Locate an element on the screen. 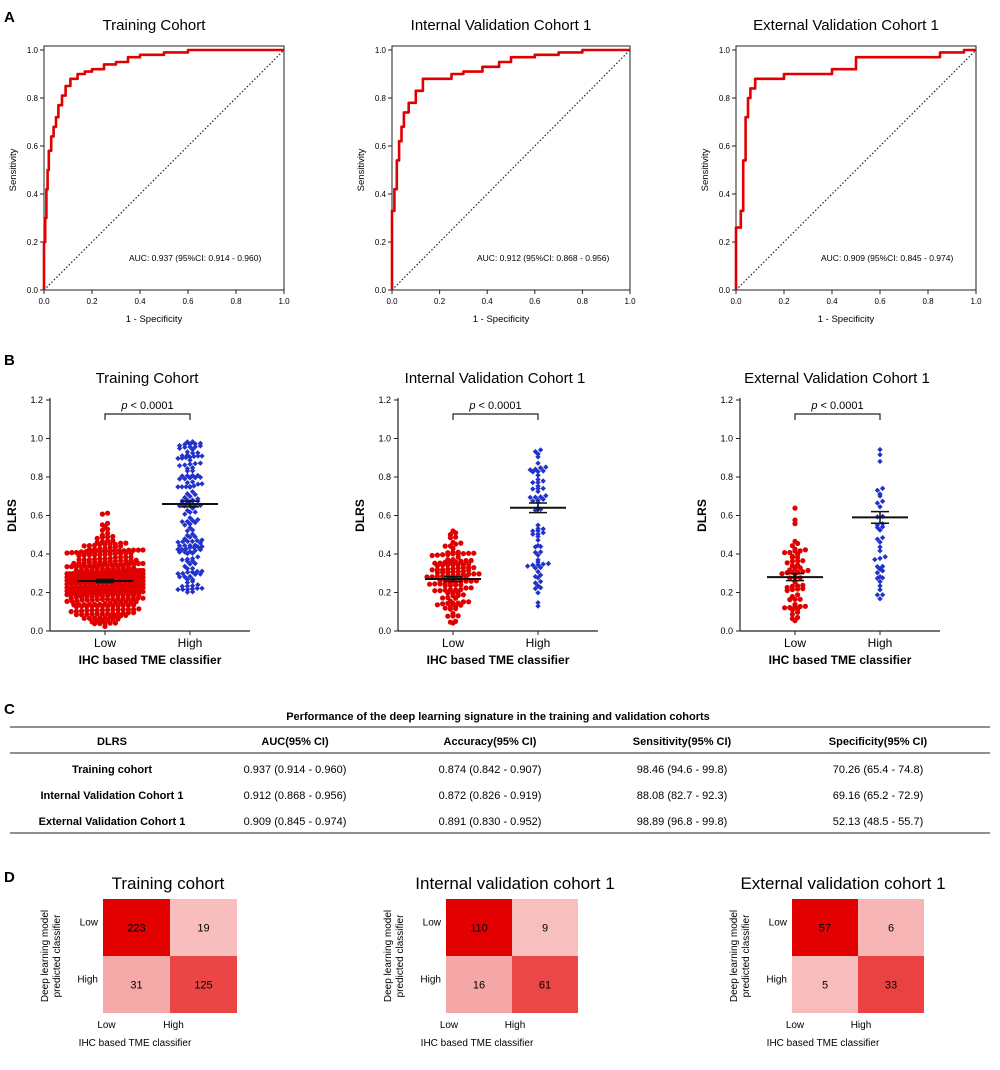  plot-frame is located at coordinates (856, 168).